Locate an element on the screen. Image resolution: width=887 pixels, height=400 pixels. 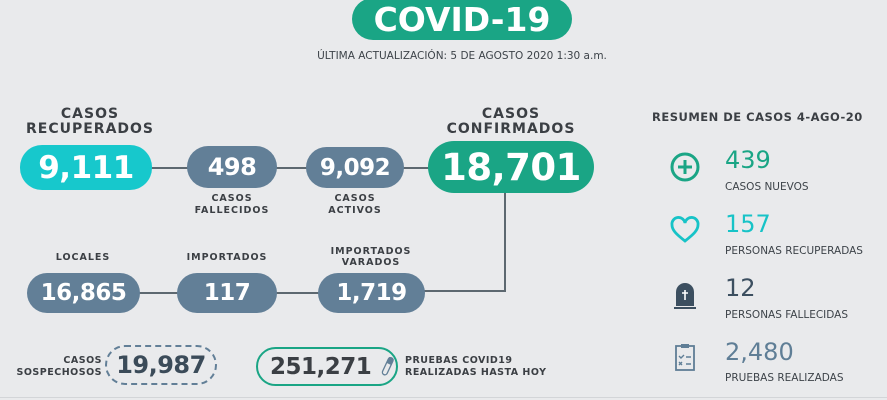
recuperados-label: CASOS RECUPERADOS is located at coordinates (90, 122).